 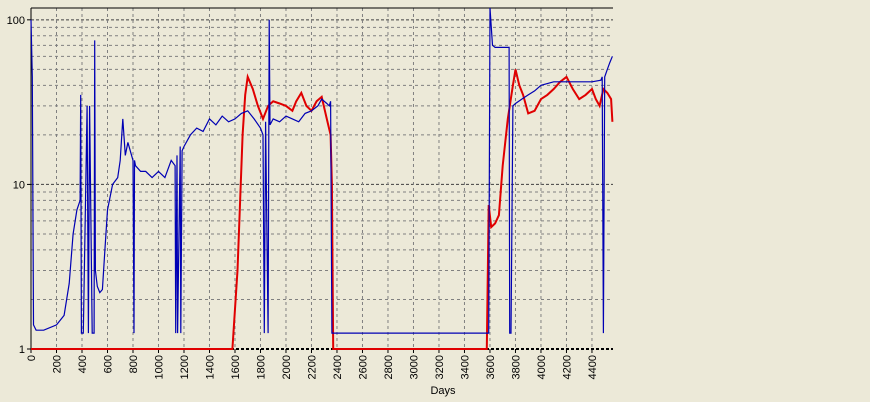 I want to click on x-tick-label: 1800, so click(x=261, y=367).